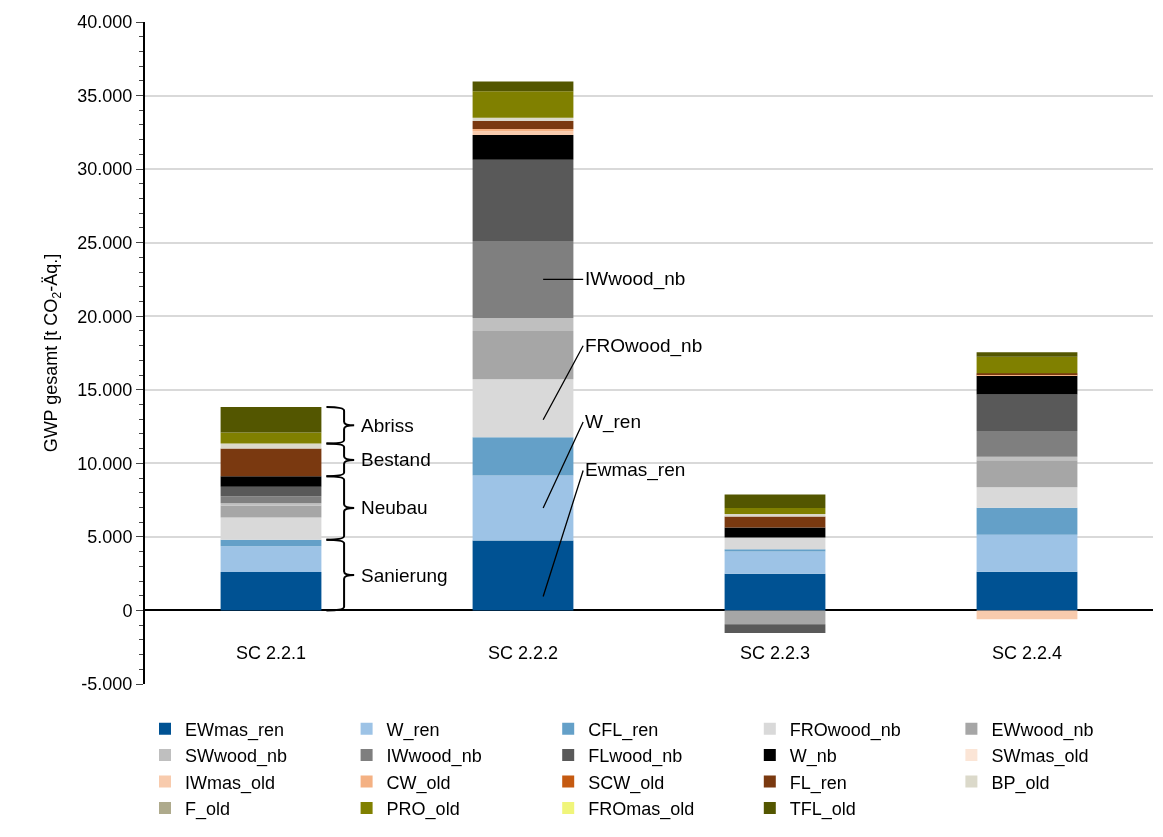 Image resolution: width=1163 pixels, height=837 pixels. Describe the element at coordinates (271, 653) in the screenshot. I see `x-tick-label: SC 2.2.1` at that location.